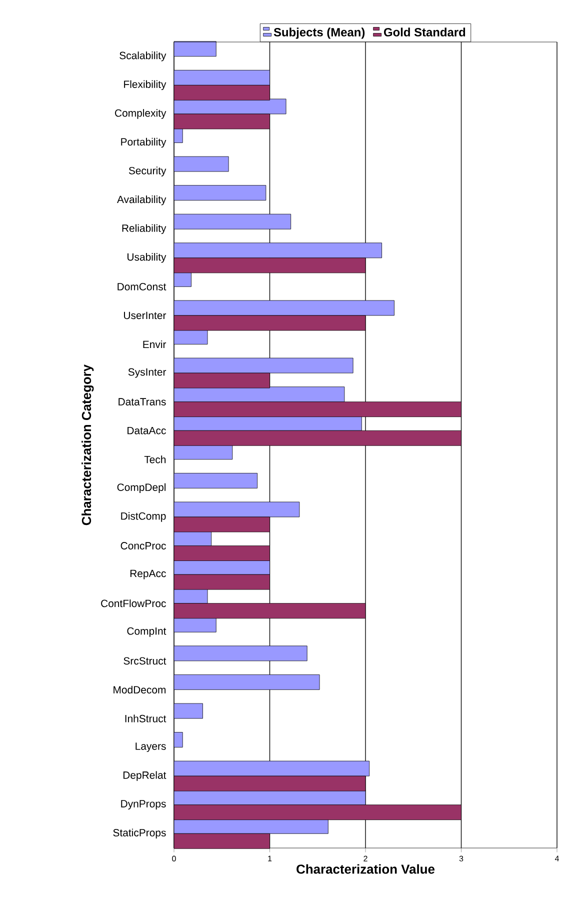 The height and width of the screenshot is (904, 577). What do you see at coordinates (319, 33) in the screenshot?
I see `legend-label: Subjects (Mean)` at bounding box center [319, 33].